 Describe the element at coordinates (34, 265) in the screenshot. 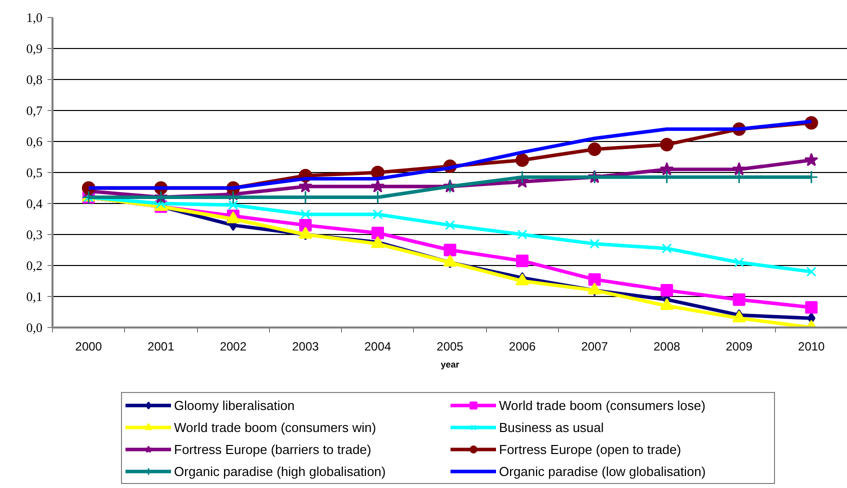

I see `y-tick-label: 0,2` at that location.